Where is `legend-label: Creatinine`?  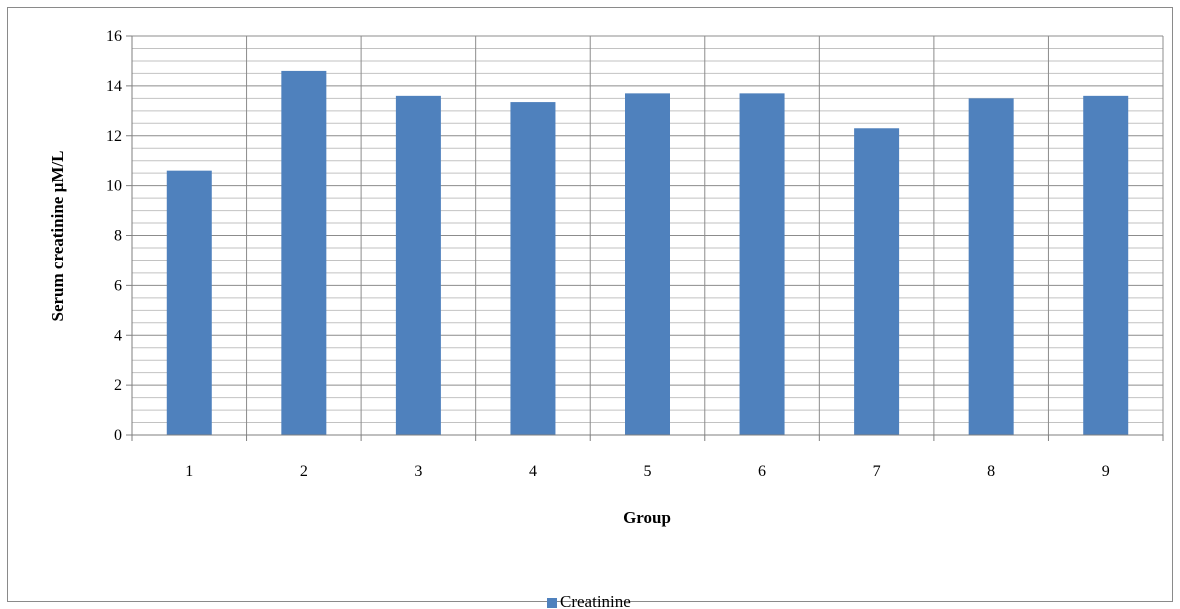
legend-label: Creatinine is located at coordinates (595, 600).